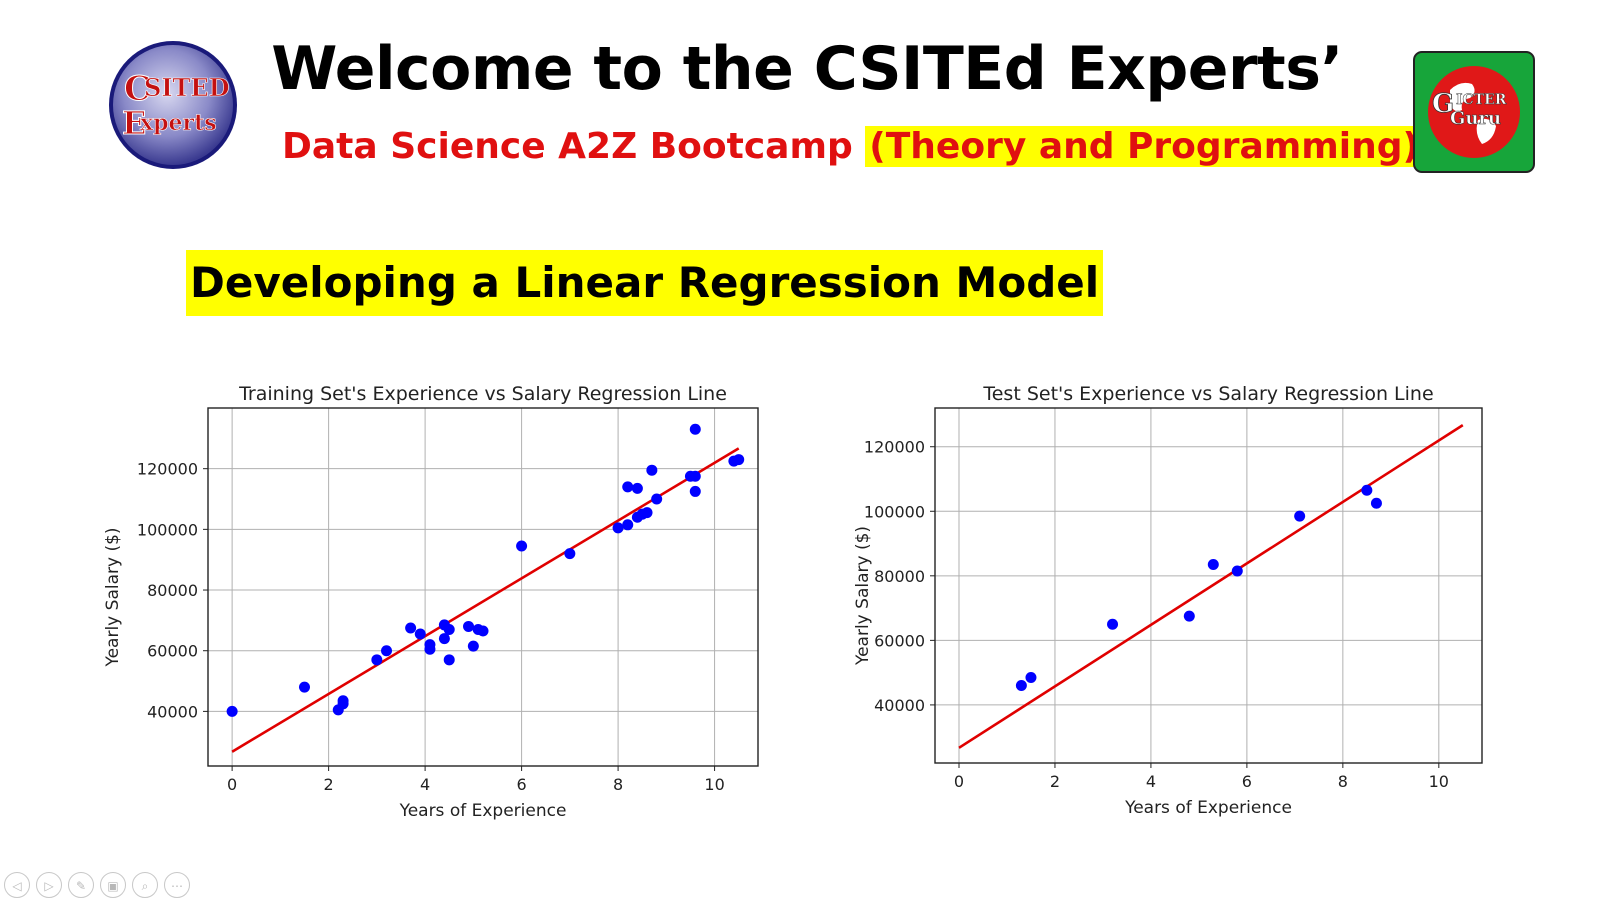 The width and height of the screenshot is (1600, 900). I want to click on test-gridlines, so click(1208, 585).